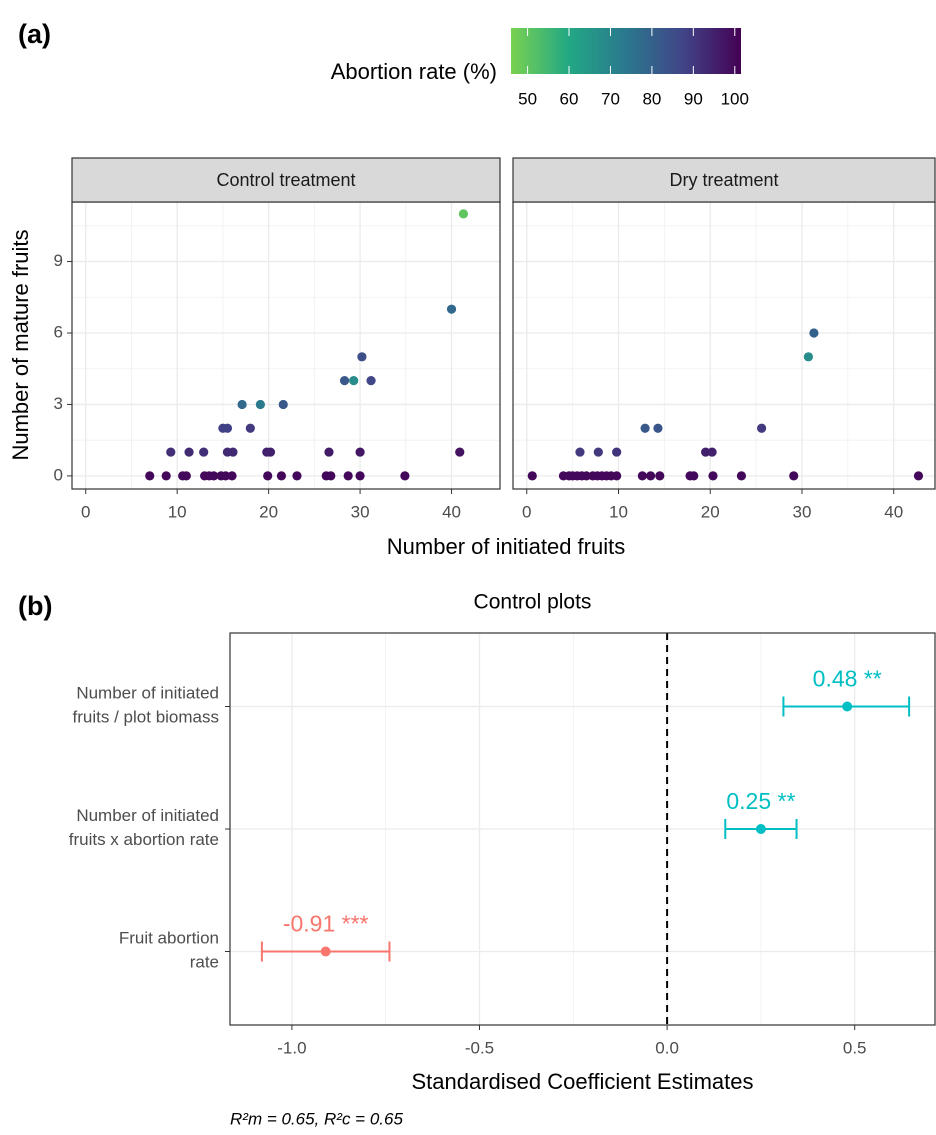  What do you see at coordinates (35, 606) in the screenshot?
I see `panel-label: (b)` at bounding box center [35, 606].